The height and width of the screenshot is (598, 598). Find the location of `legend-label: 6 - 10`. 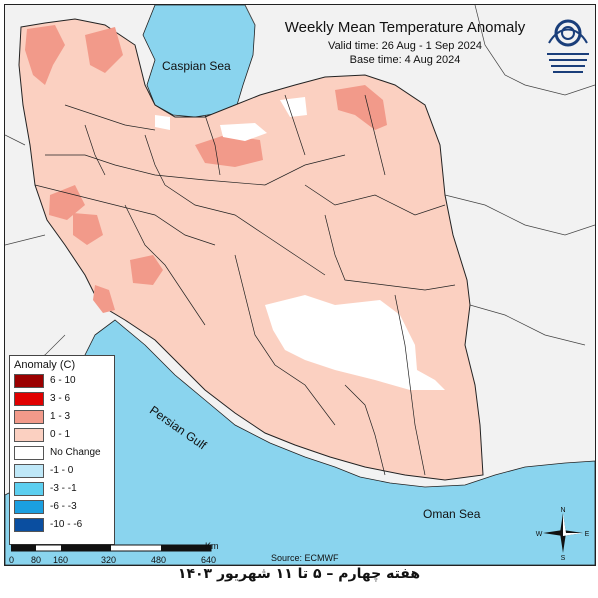

legend-label: 6 - 10 is located at coordinates (63, 380).